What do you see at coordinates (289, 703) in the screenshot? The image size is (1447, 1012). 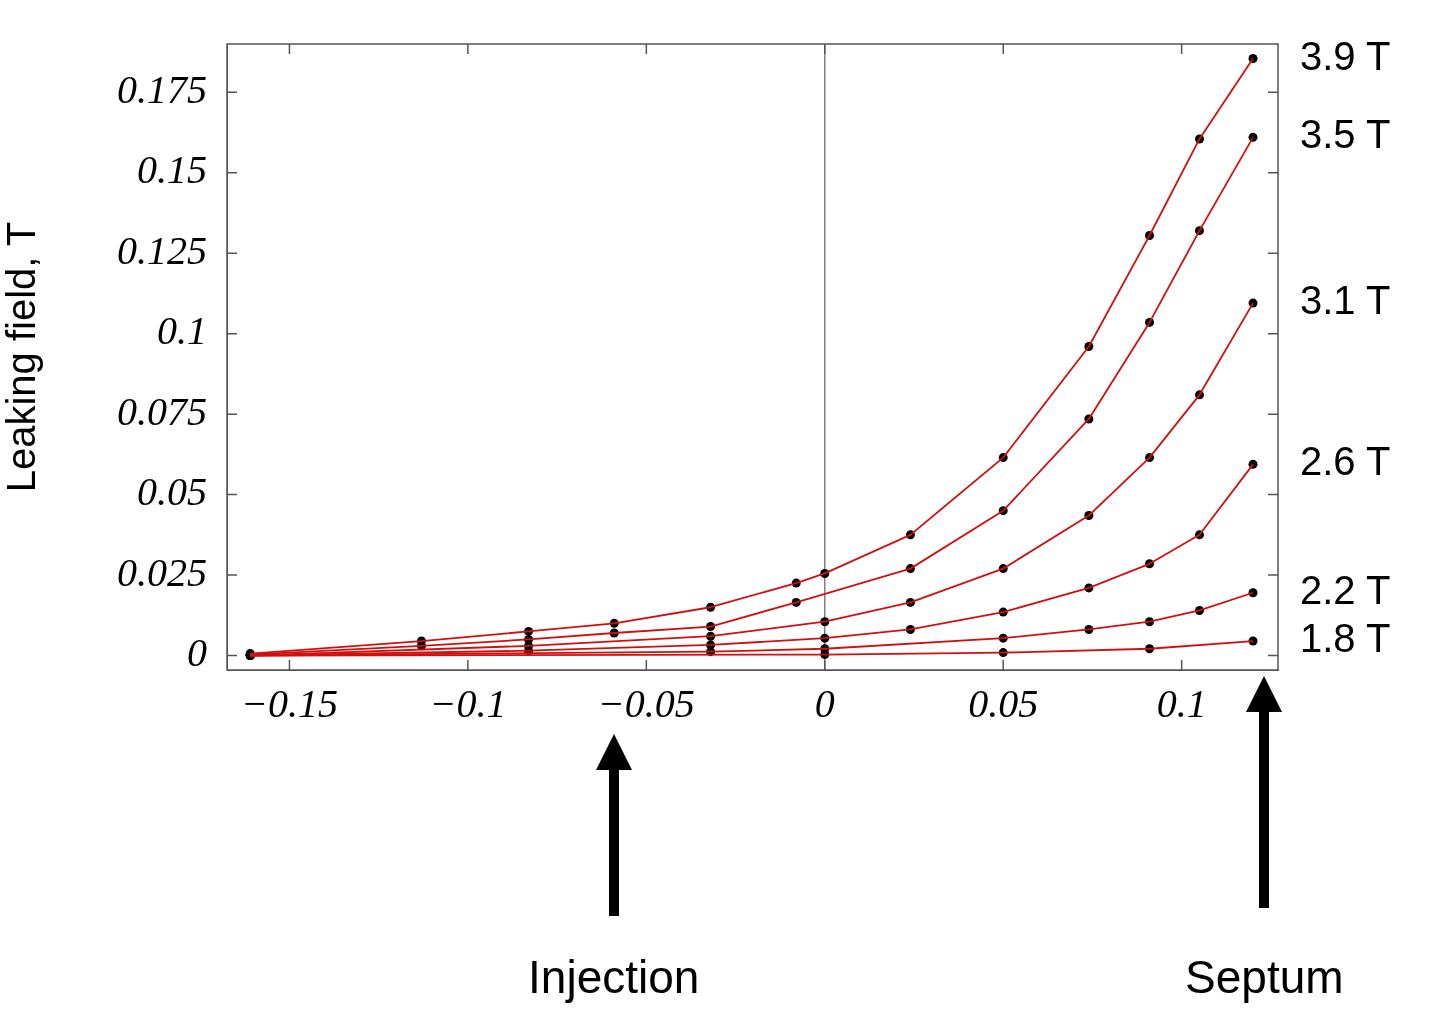 I see `x-tick-label: −0.15` at bounding box center [289, 703].